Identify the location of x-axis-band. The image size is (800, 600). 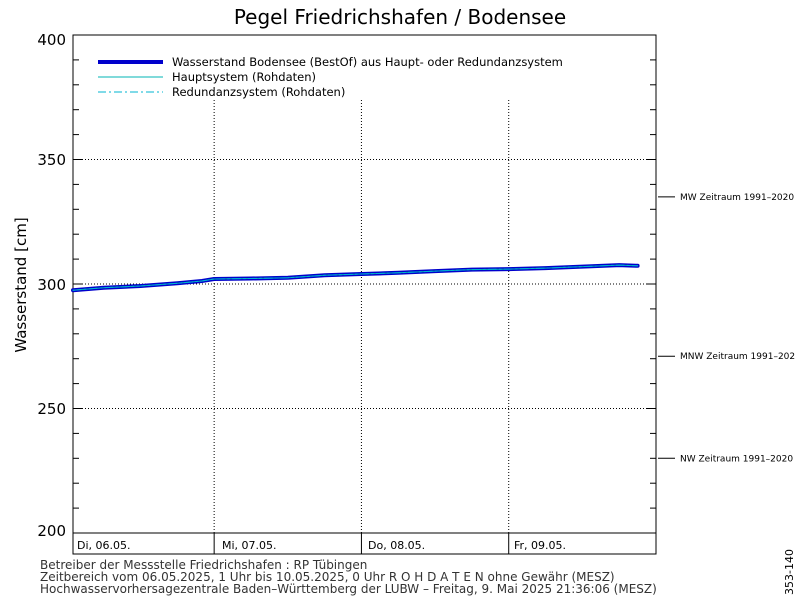
(364, 543).